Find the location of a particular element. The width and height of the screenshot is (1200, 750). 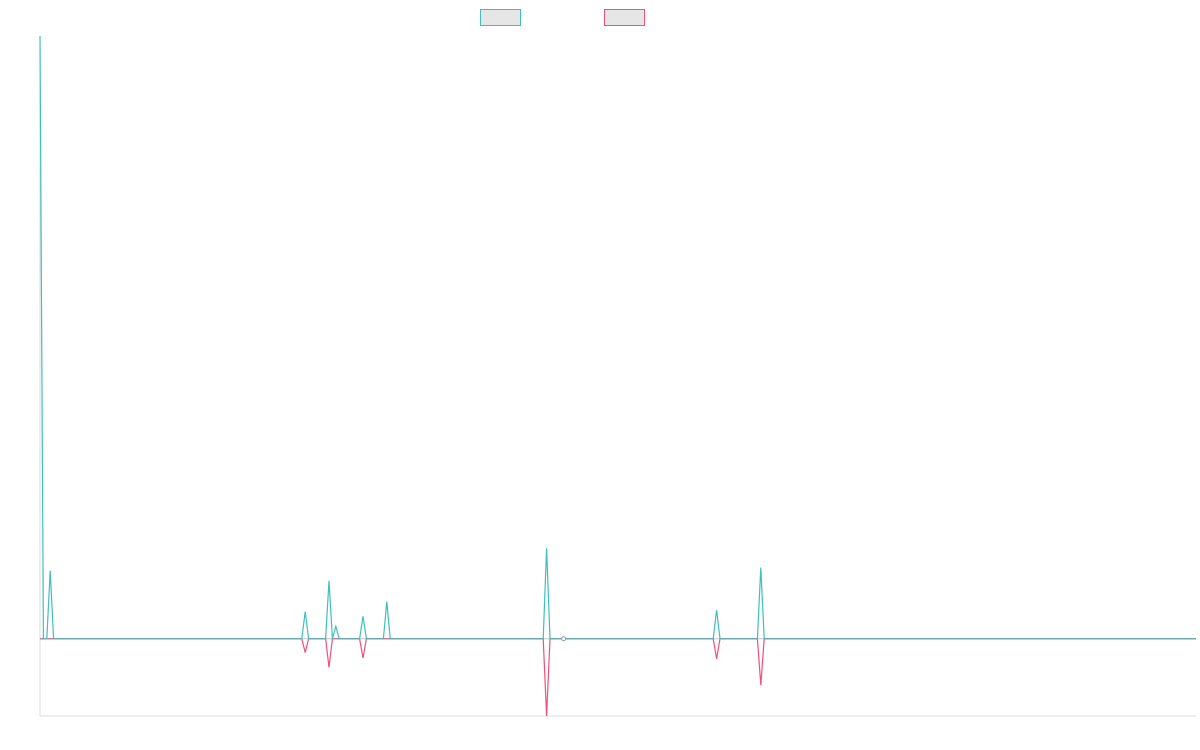

markers is located at coordinates (564, 639).